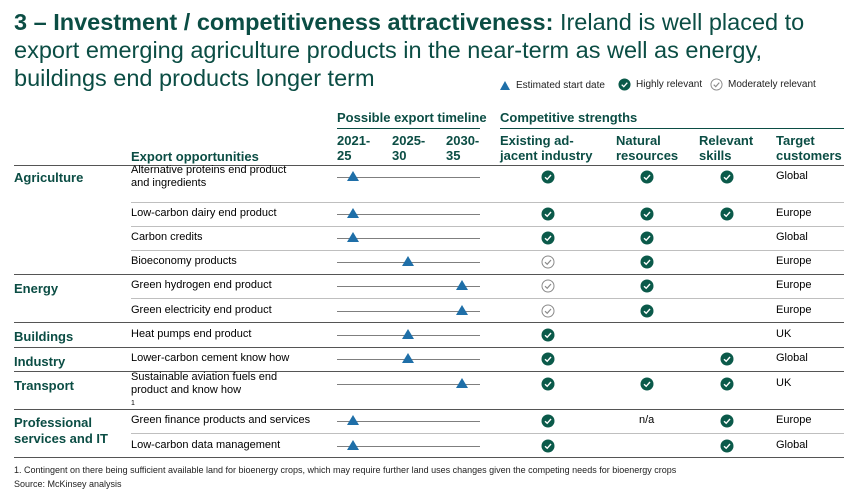 The width and height of the screenshot is (850, 500). What do you see at coordinates (412, 117) in the screenshot?
I see `timeline-group-header: Possible export timeline` at bounding box center [412, 117].